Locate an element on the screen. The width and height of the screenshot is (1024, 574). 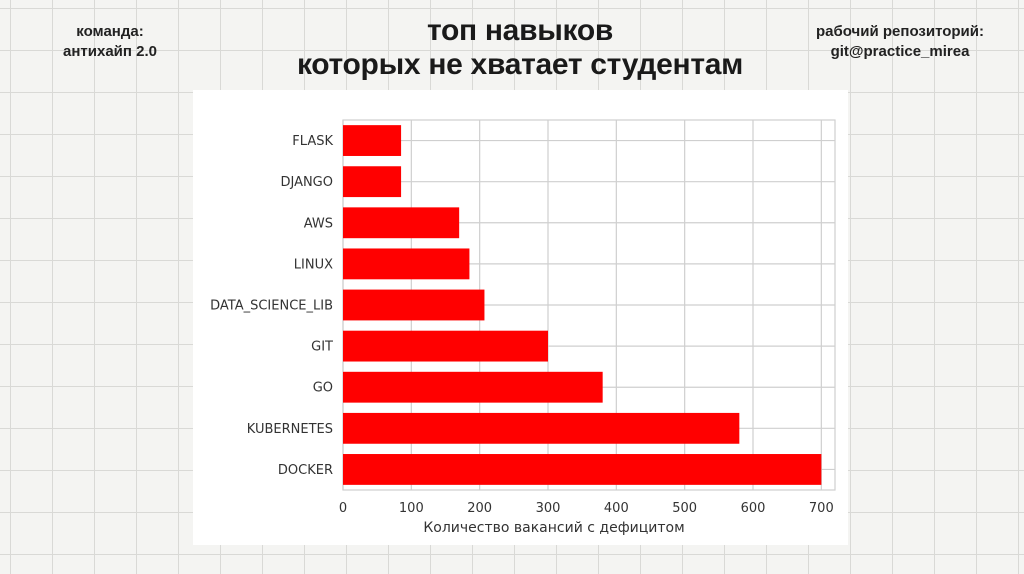
repo-label: рабочий репозиторий: is located at coordinates (900, 31).